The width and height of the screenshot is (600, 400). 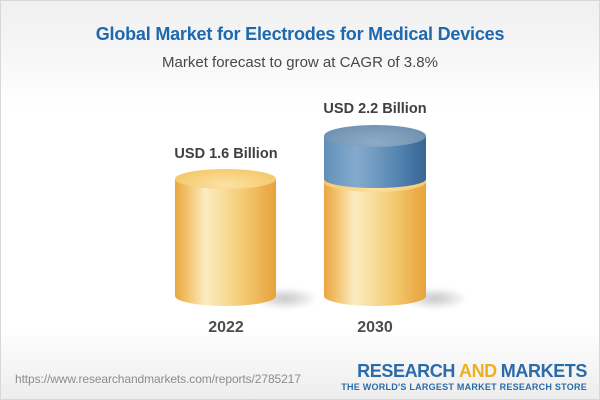 I want to click on chart-subtitle: Market forecast to grow at CAGR of 3.8%, so click(x=300, y=62).